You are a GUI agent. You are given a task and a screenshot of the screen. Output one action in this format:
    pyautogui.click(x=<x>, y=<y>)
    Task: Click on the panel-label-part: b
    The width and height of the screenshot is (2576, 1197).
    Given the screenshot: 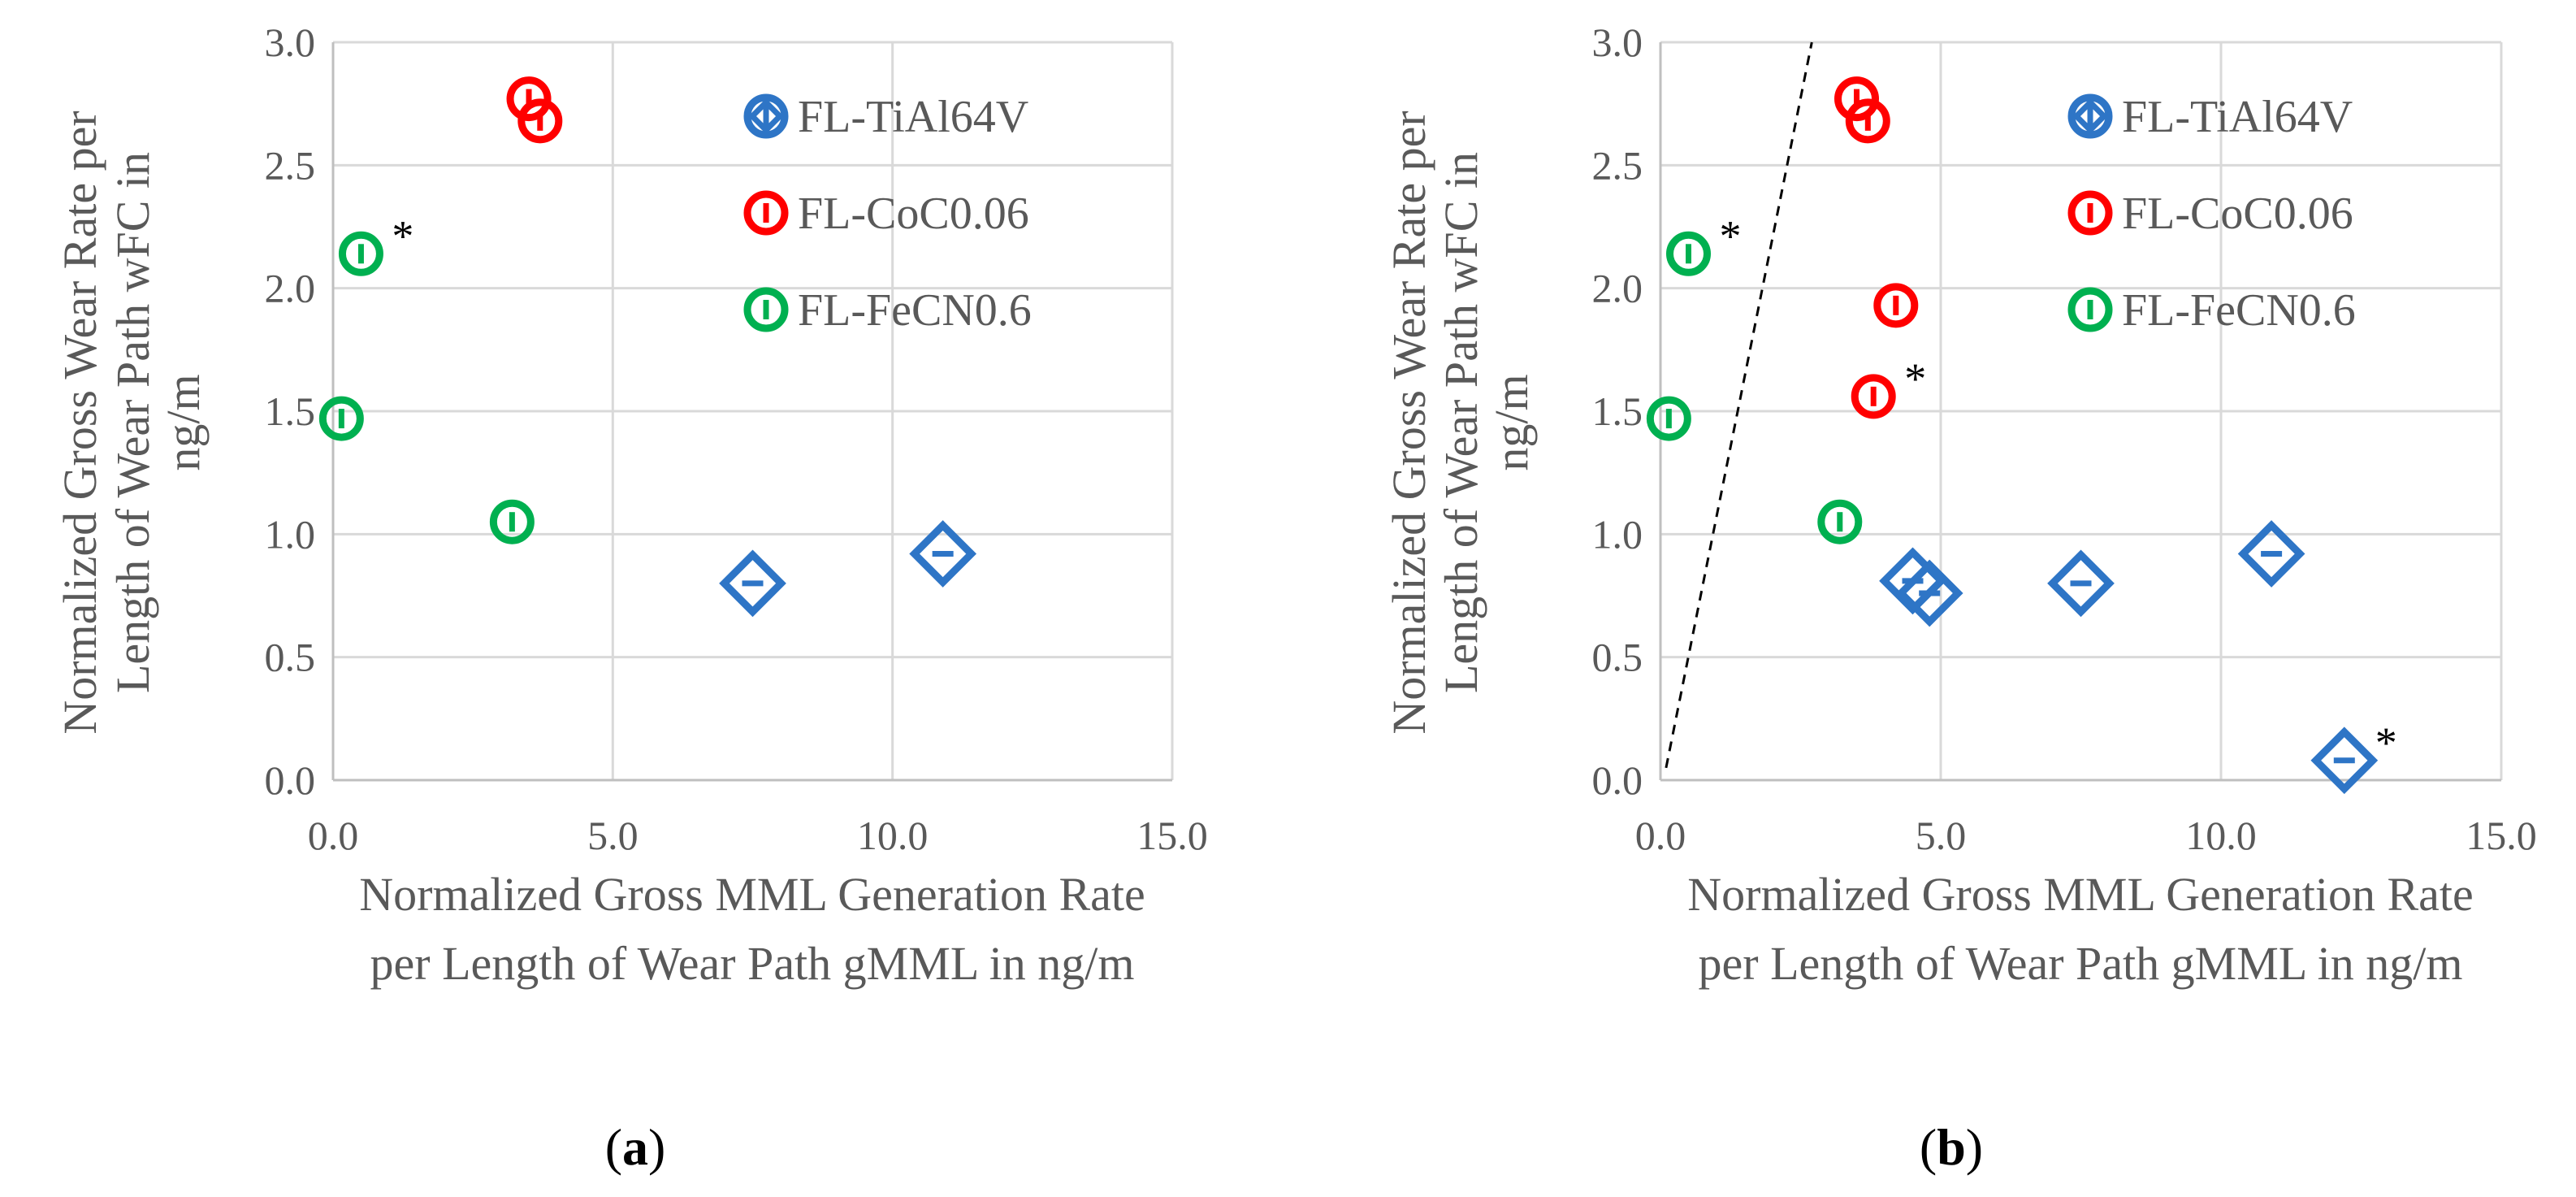 What is the action you would take?
    pyautogui.click(x=1951, y=1147)
    